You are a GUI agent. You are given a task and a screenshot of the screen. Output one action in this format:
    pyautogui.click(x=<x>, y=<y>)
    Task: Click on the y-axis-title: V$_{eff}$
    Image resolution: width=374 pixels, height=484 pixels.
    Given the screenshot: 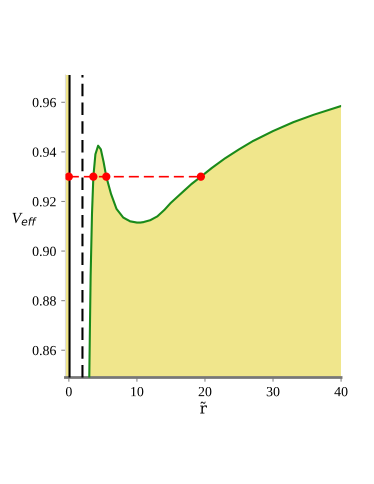 What is the action you would take?
    pyautogui.click(x=24, y=219)
    